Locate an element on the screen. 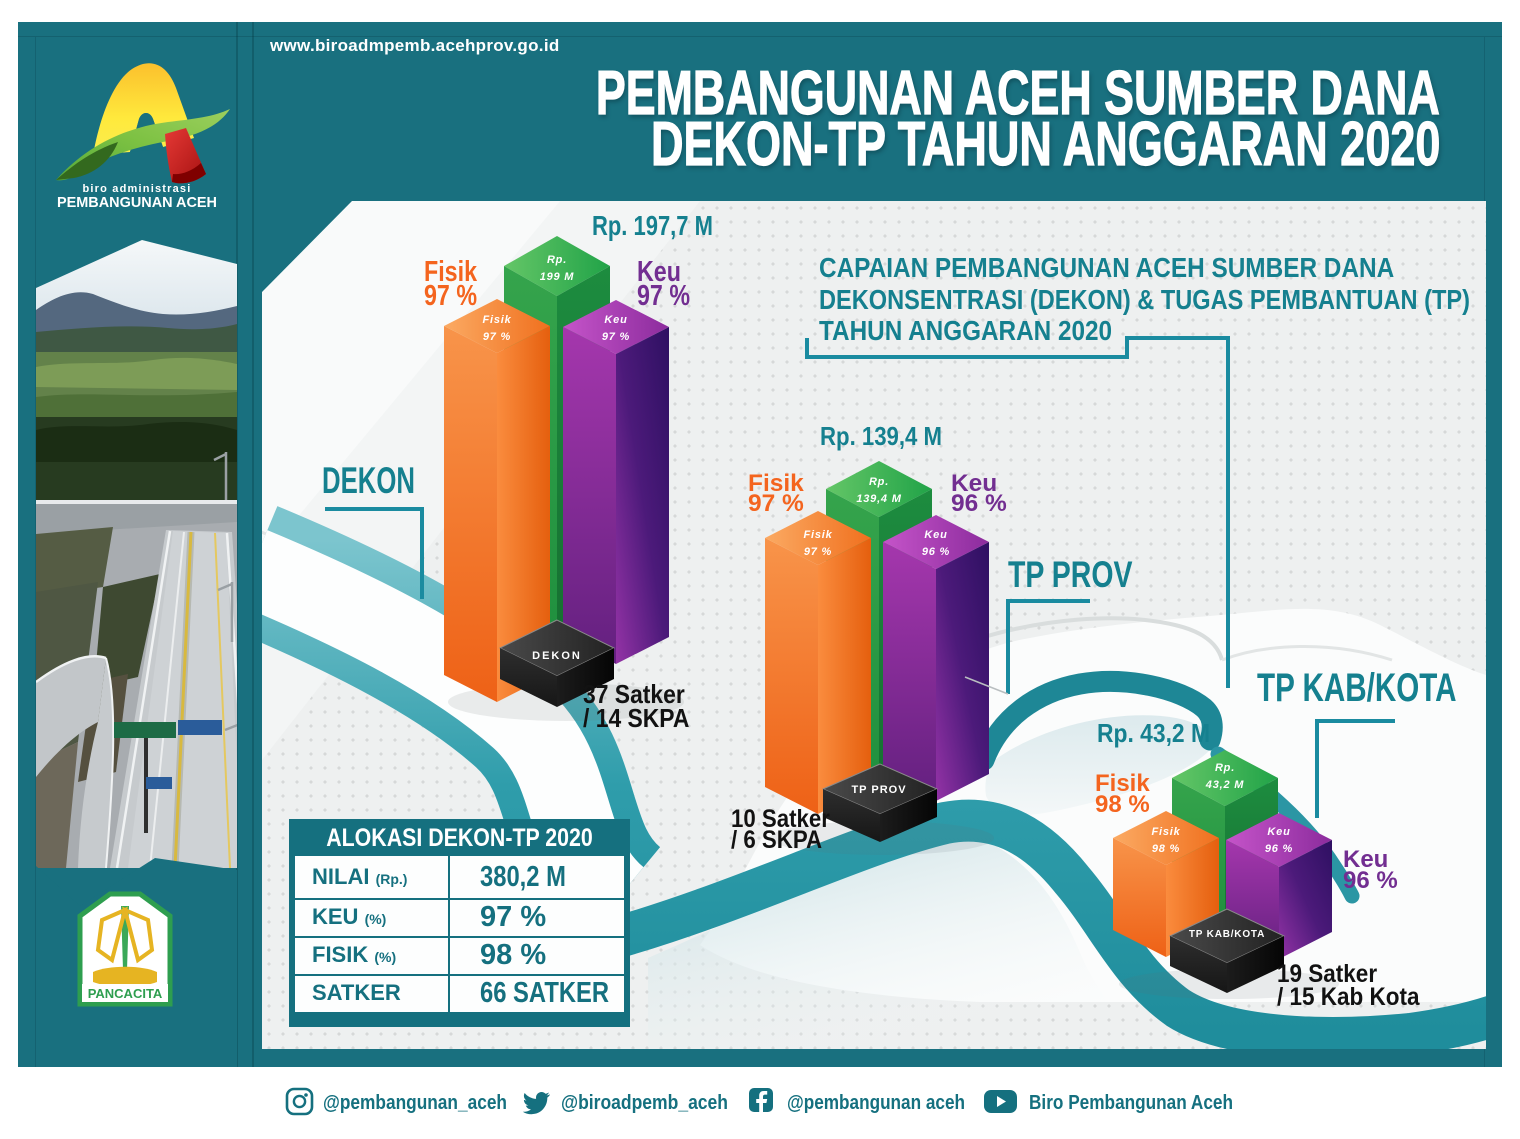 The width and height of the screenshot is (1520, 1139). svg-text: @biroadpemb_aceh is located at coordinates (644, 1103).